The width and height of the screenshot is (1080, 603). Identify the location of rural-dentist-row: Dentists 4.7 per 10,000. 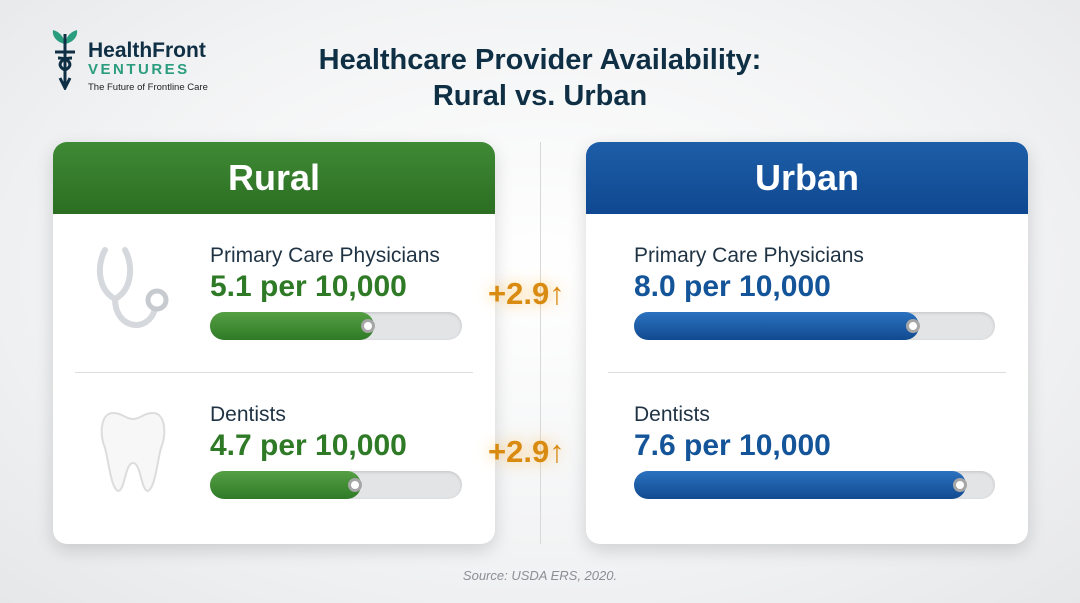
(274, 451).